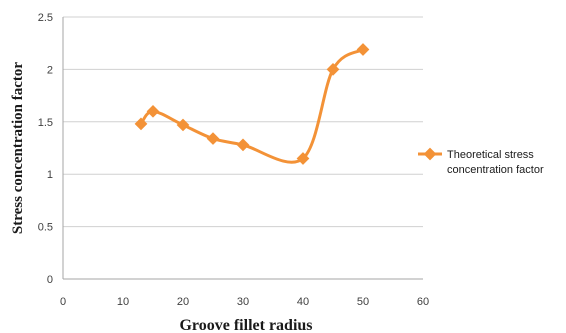 This screenshot has width=566, height=333. What do you see at coordinates (245, 325) in the screenshot?
I see `x-axis-title: Groove fillet radius` at bounding box center [245, 325].